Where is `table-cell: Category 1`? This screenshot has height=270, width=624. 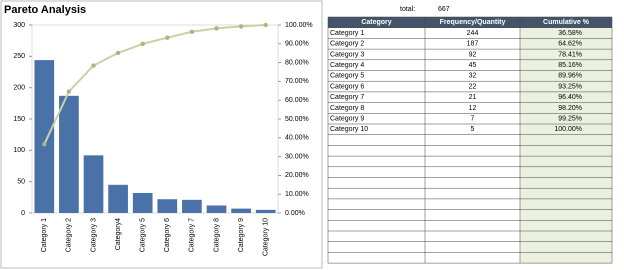
table-cell: Category 1 is located at coordinates (347, 33).